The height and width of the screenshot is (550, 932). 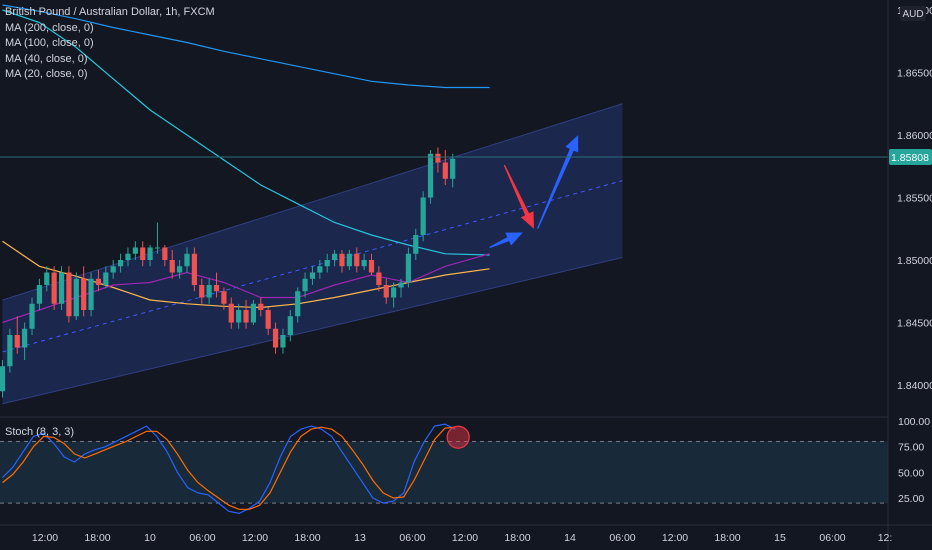 I want to click on stoch-tick-label: 100.00, so click(x=914, y=422).